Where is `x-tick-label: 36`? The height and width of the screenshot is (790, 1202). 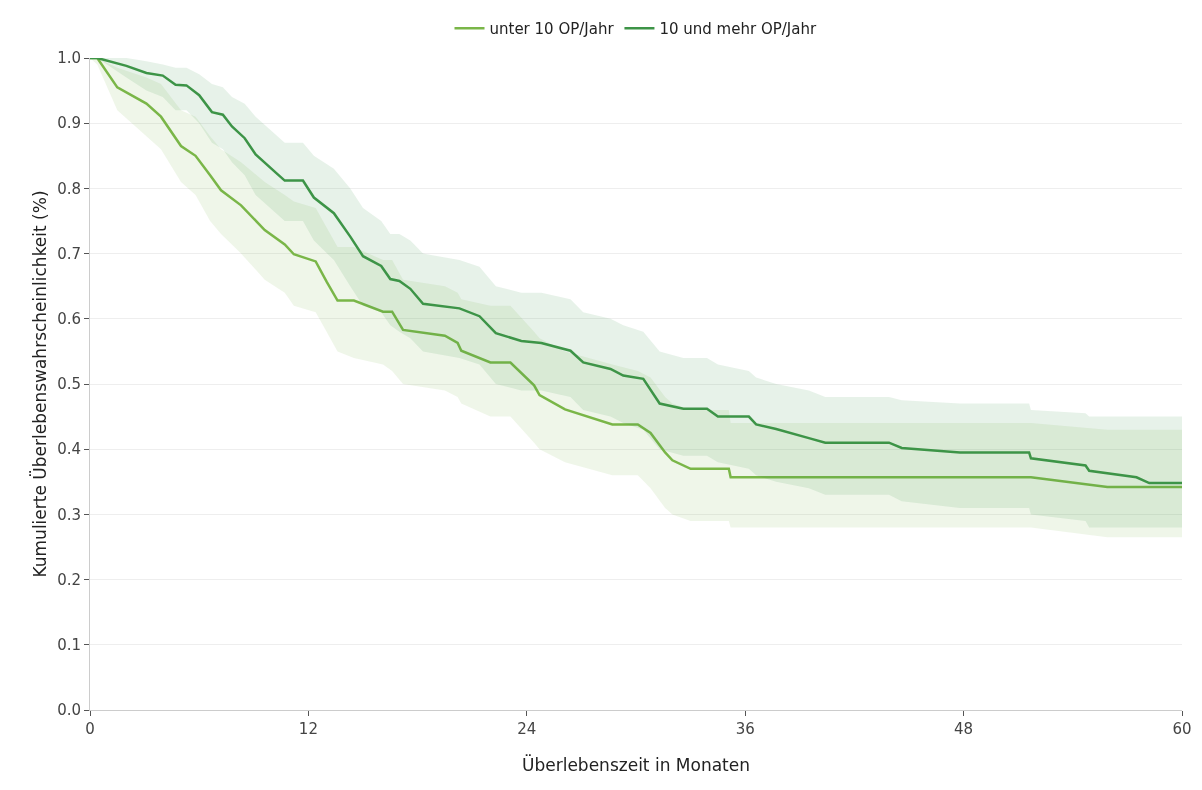 x-tick-label: 36 is located at coordinates (745, 729).